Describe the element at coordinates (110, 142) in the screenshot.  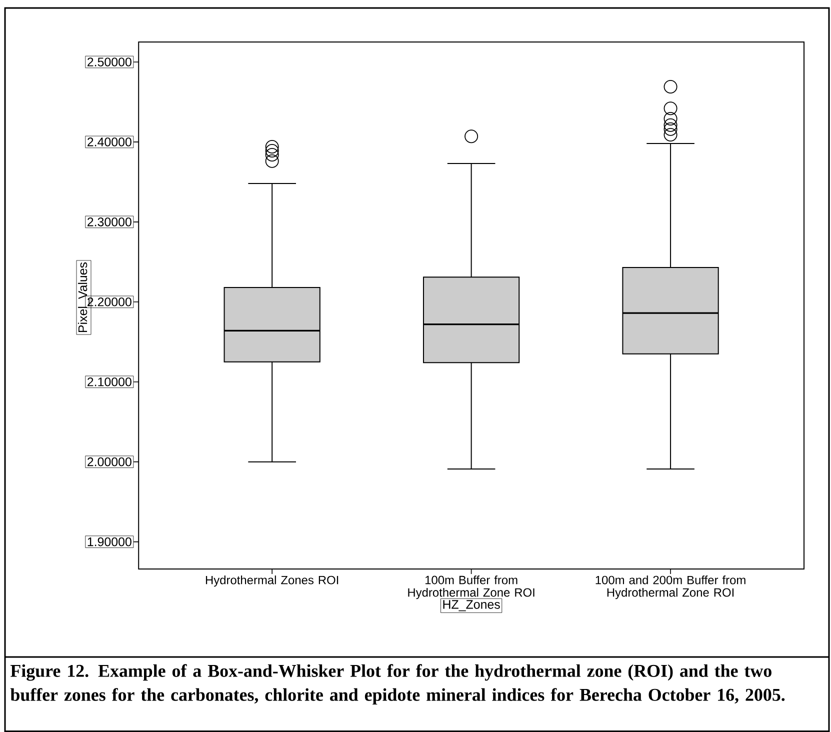
I see `y-tick-label: 2.40000` at that location.